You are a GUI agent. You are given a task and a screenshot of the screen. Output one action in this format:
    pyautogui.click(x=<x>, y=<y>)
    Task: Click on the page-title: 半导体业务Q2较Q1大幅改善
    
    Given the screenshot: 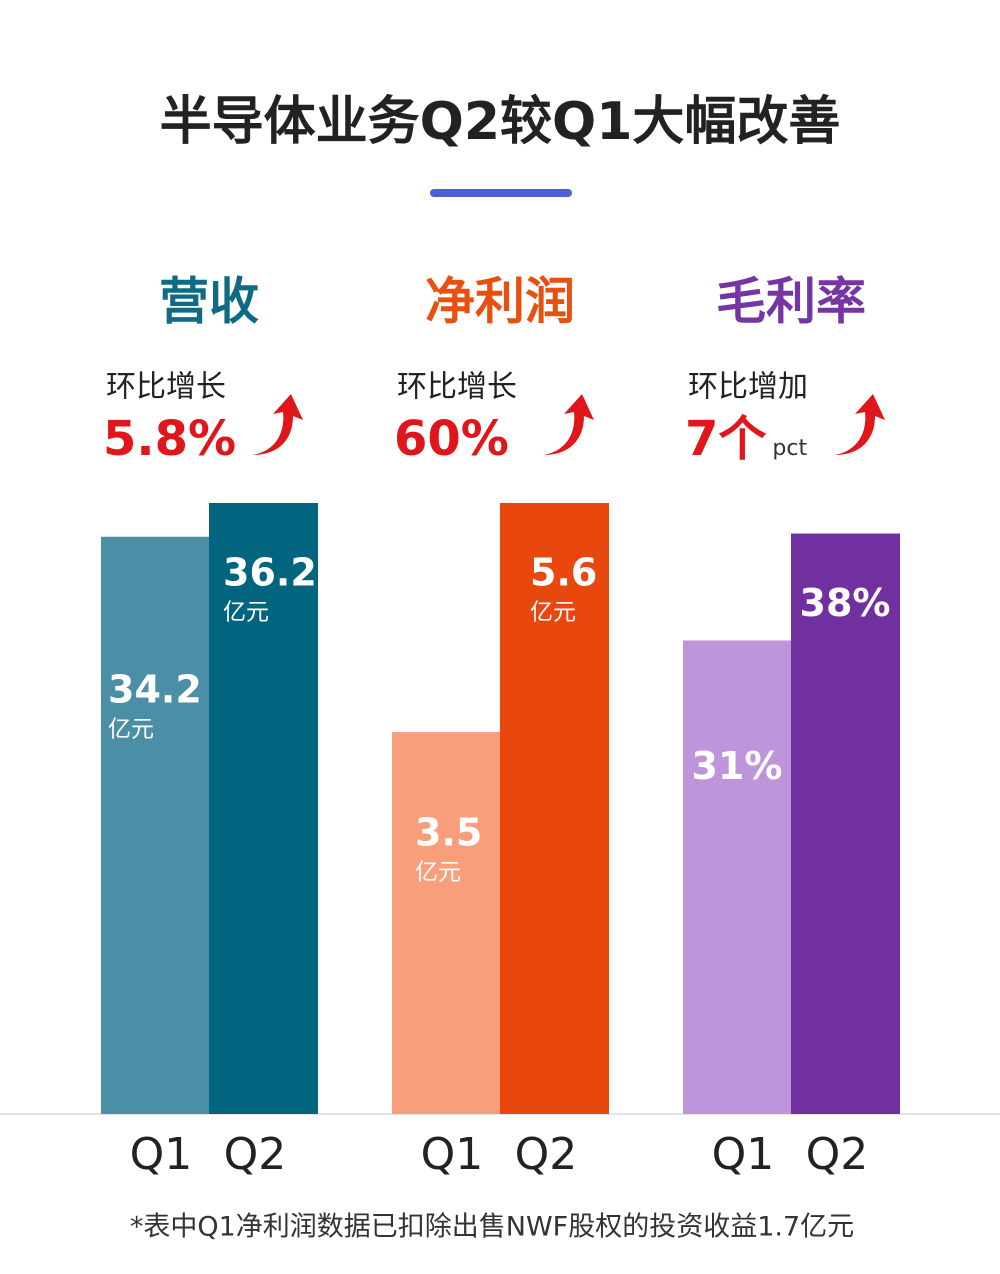 What is the action you would take?
    pyautogui.click(x=500, y=122)
    